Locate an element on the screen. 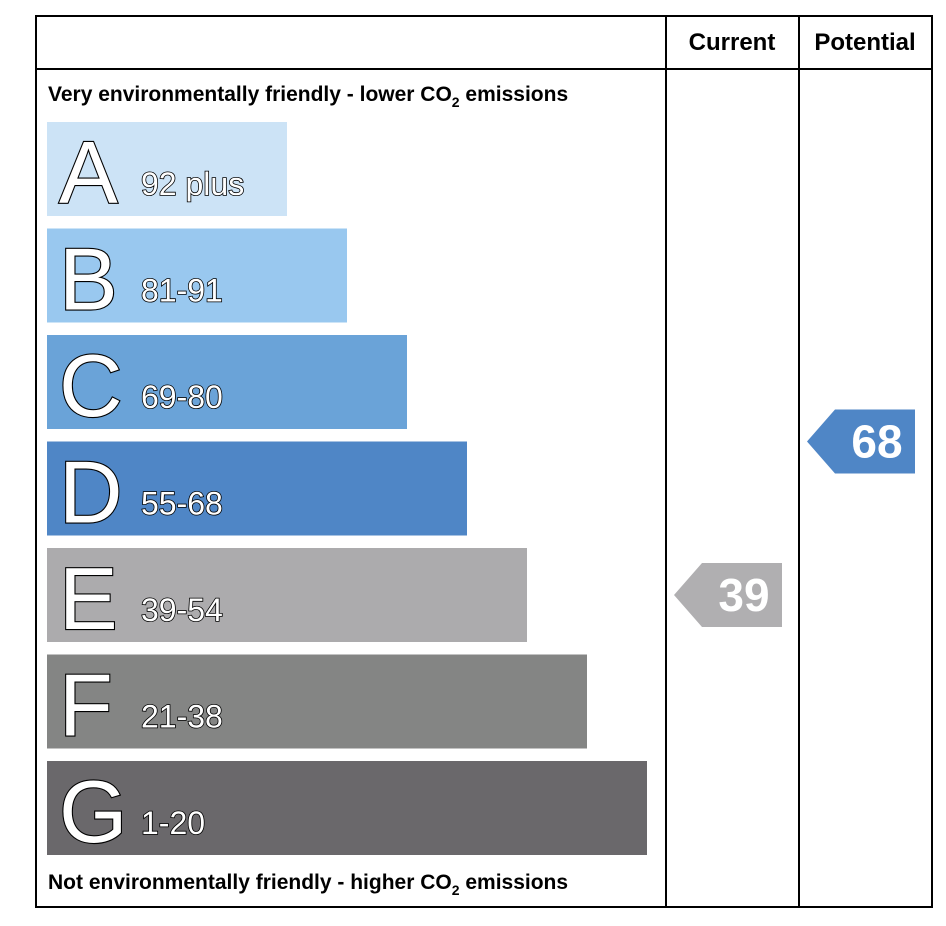  band-bar-b is located at coordinates (197, 275).